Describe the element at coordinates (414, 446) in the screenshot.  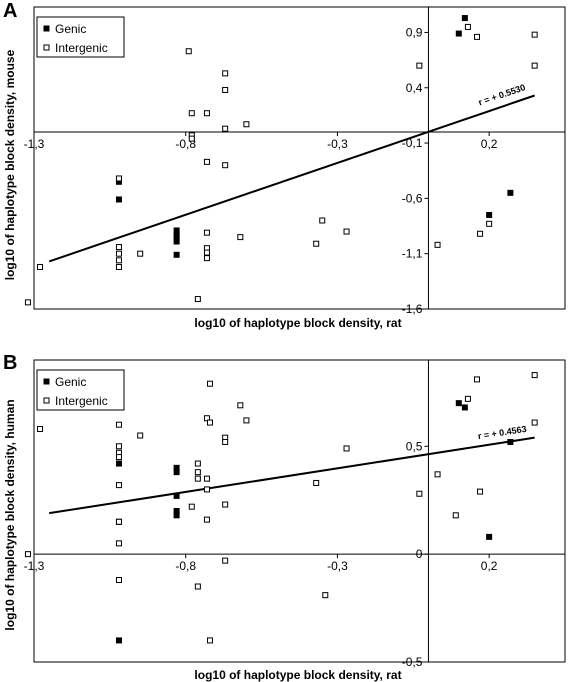
I see `panel-b-y-tick-label: 0,5` at that location.